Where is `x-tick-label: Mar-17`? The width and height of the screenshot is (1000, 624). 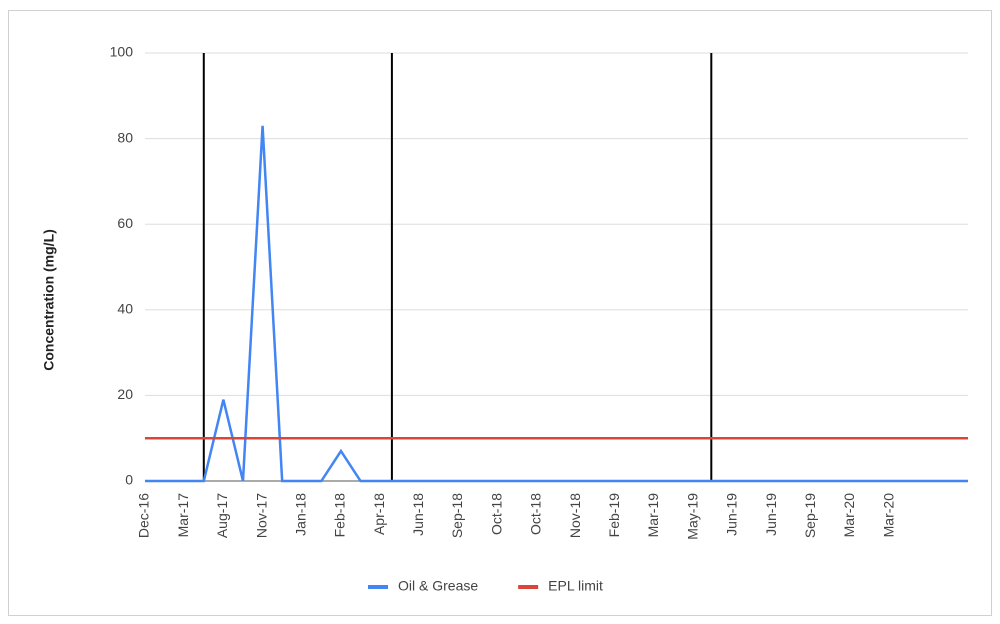
x-tick-label: Mar-17 is located at coordinates (183, 515).